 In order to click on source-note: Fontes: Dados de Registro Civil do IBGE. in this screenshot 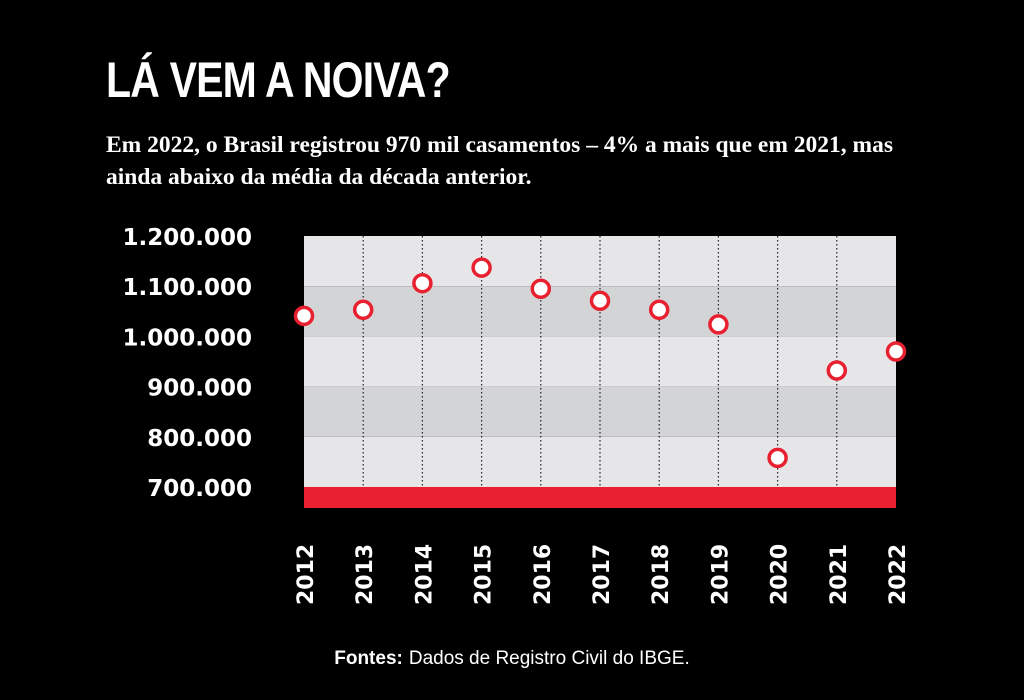, I will do `click(512, 659)`.